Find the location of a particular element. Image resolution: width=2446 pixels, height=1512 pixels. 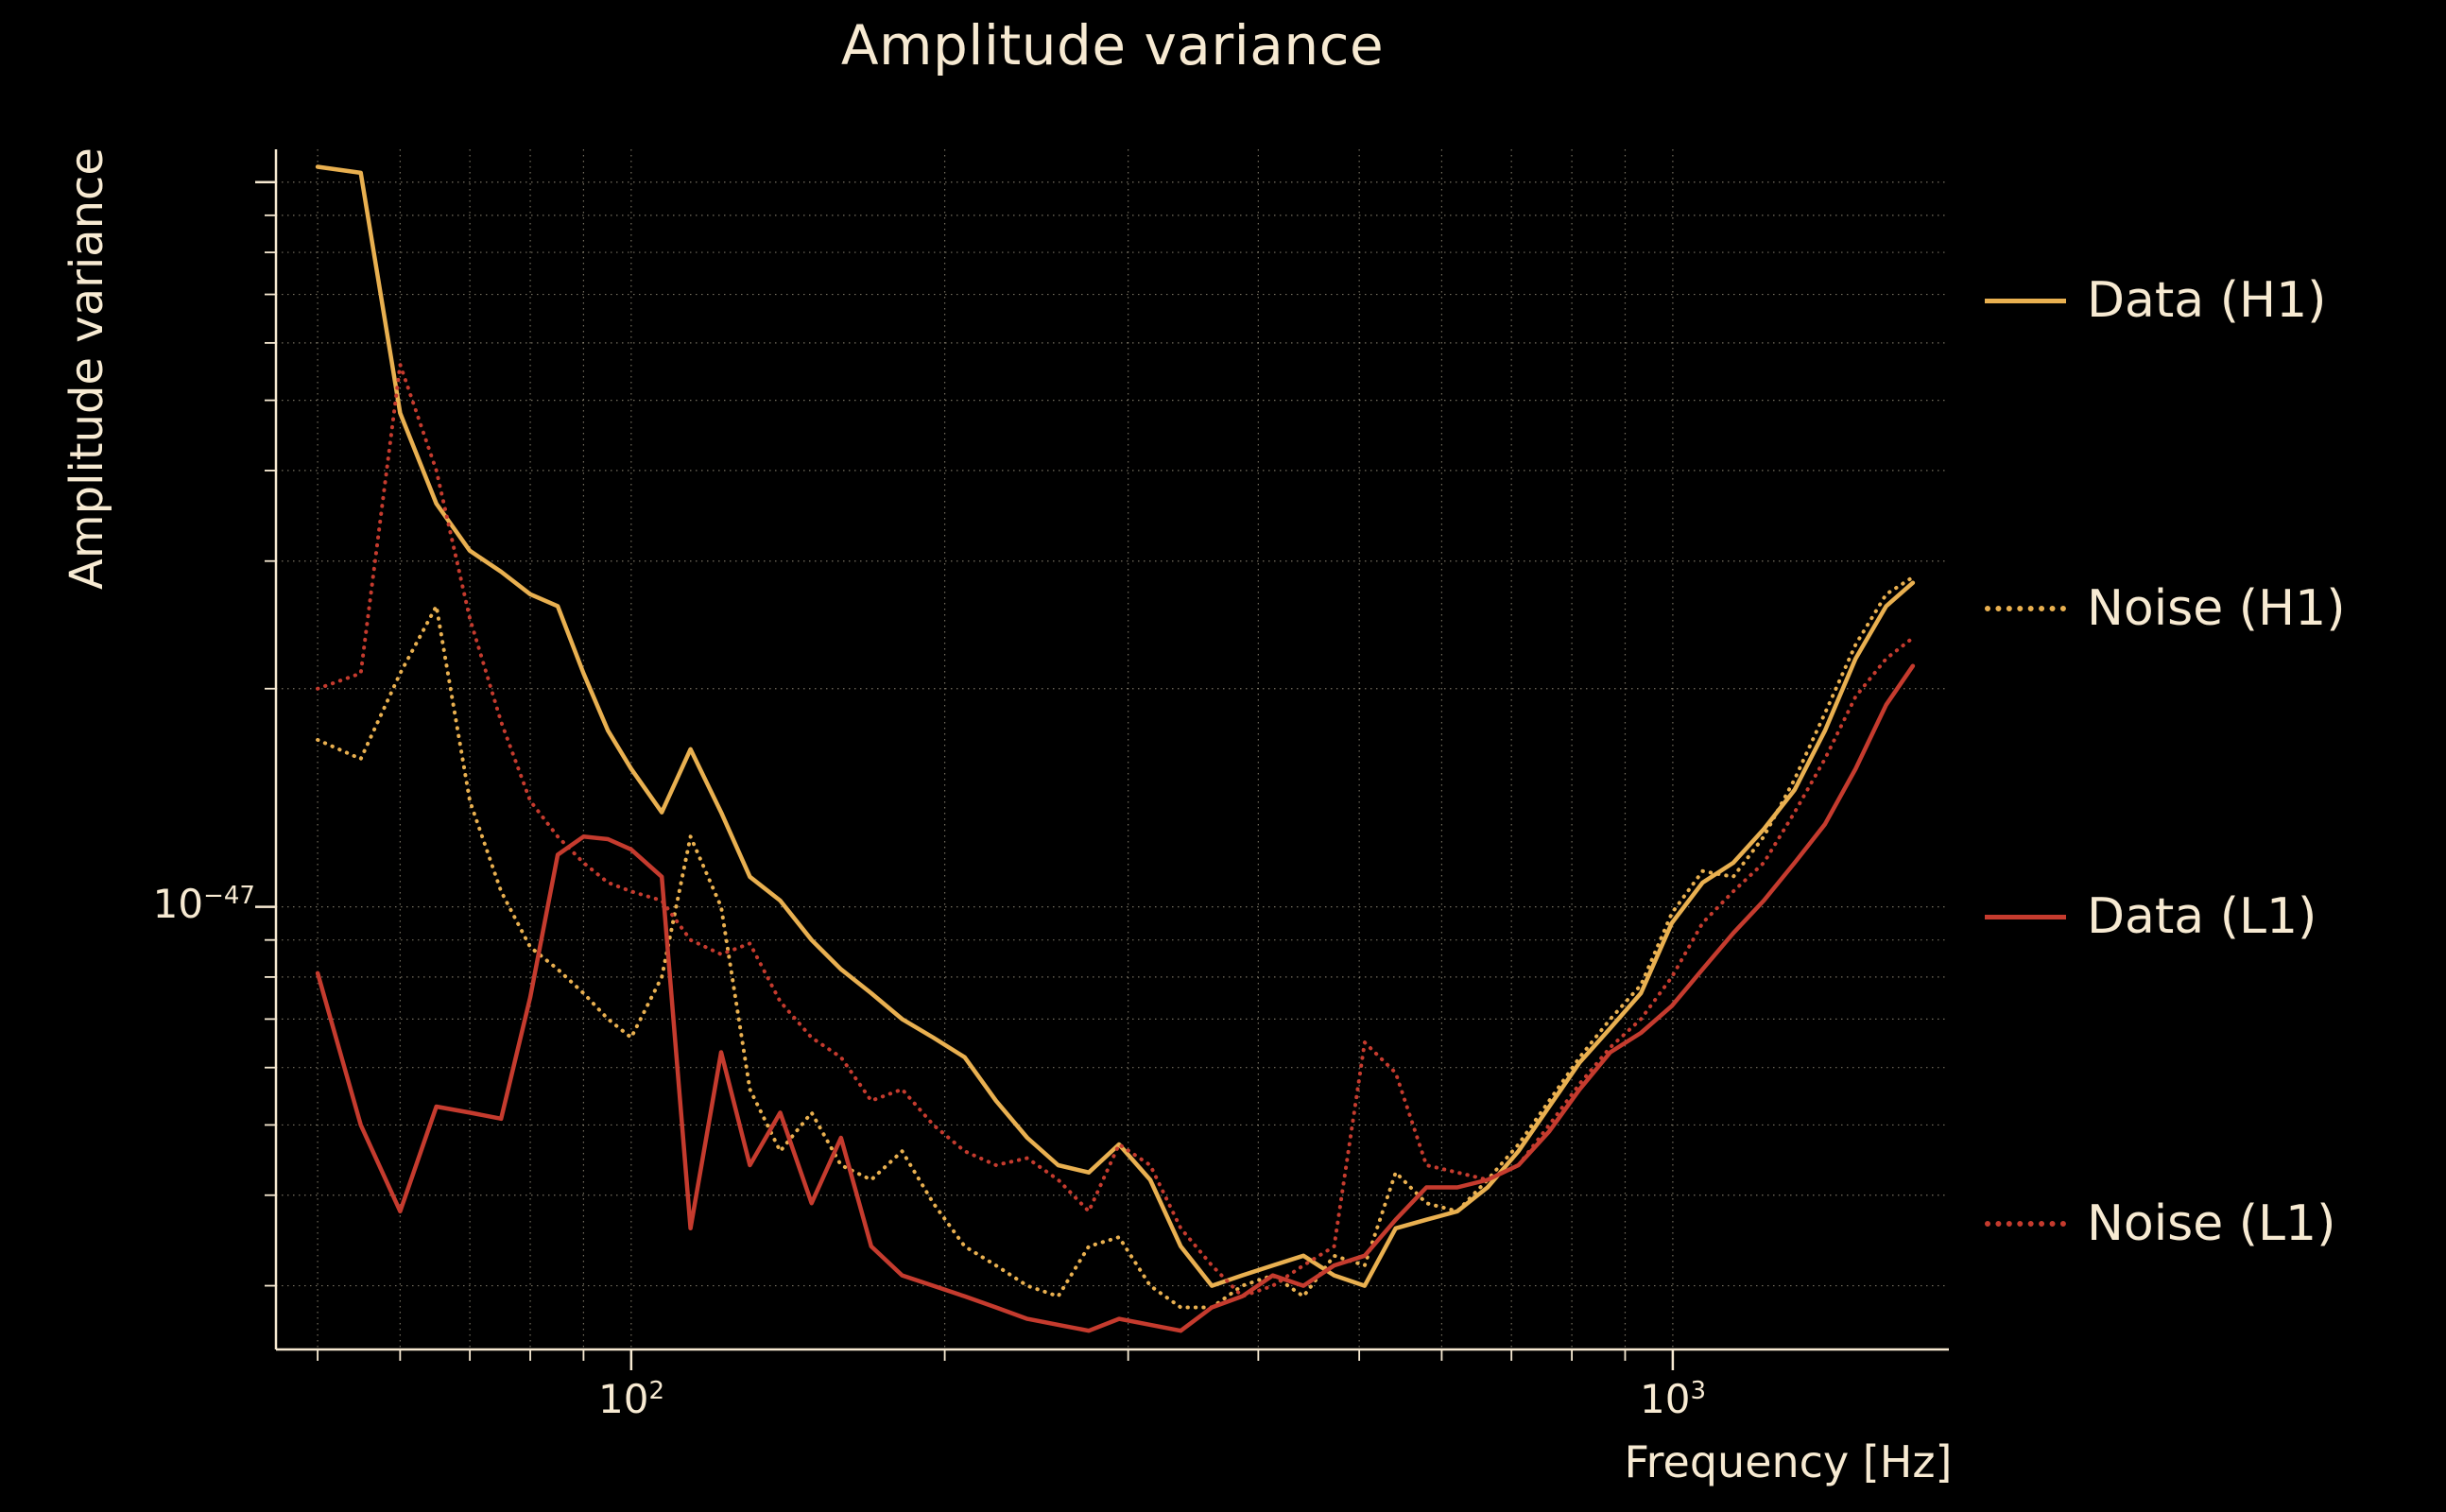

legend-entry-noise-l1: Noise (L1) is located at coordinates (2160, 1224).